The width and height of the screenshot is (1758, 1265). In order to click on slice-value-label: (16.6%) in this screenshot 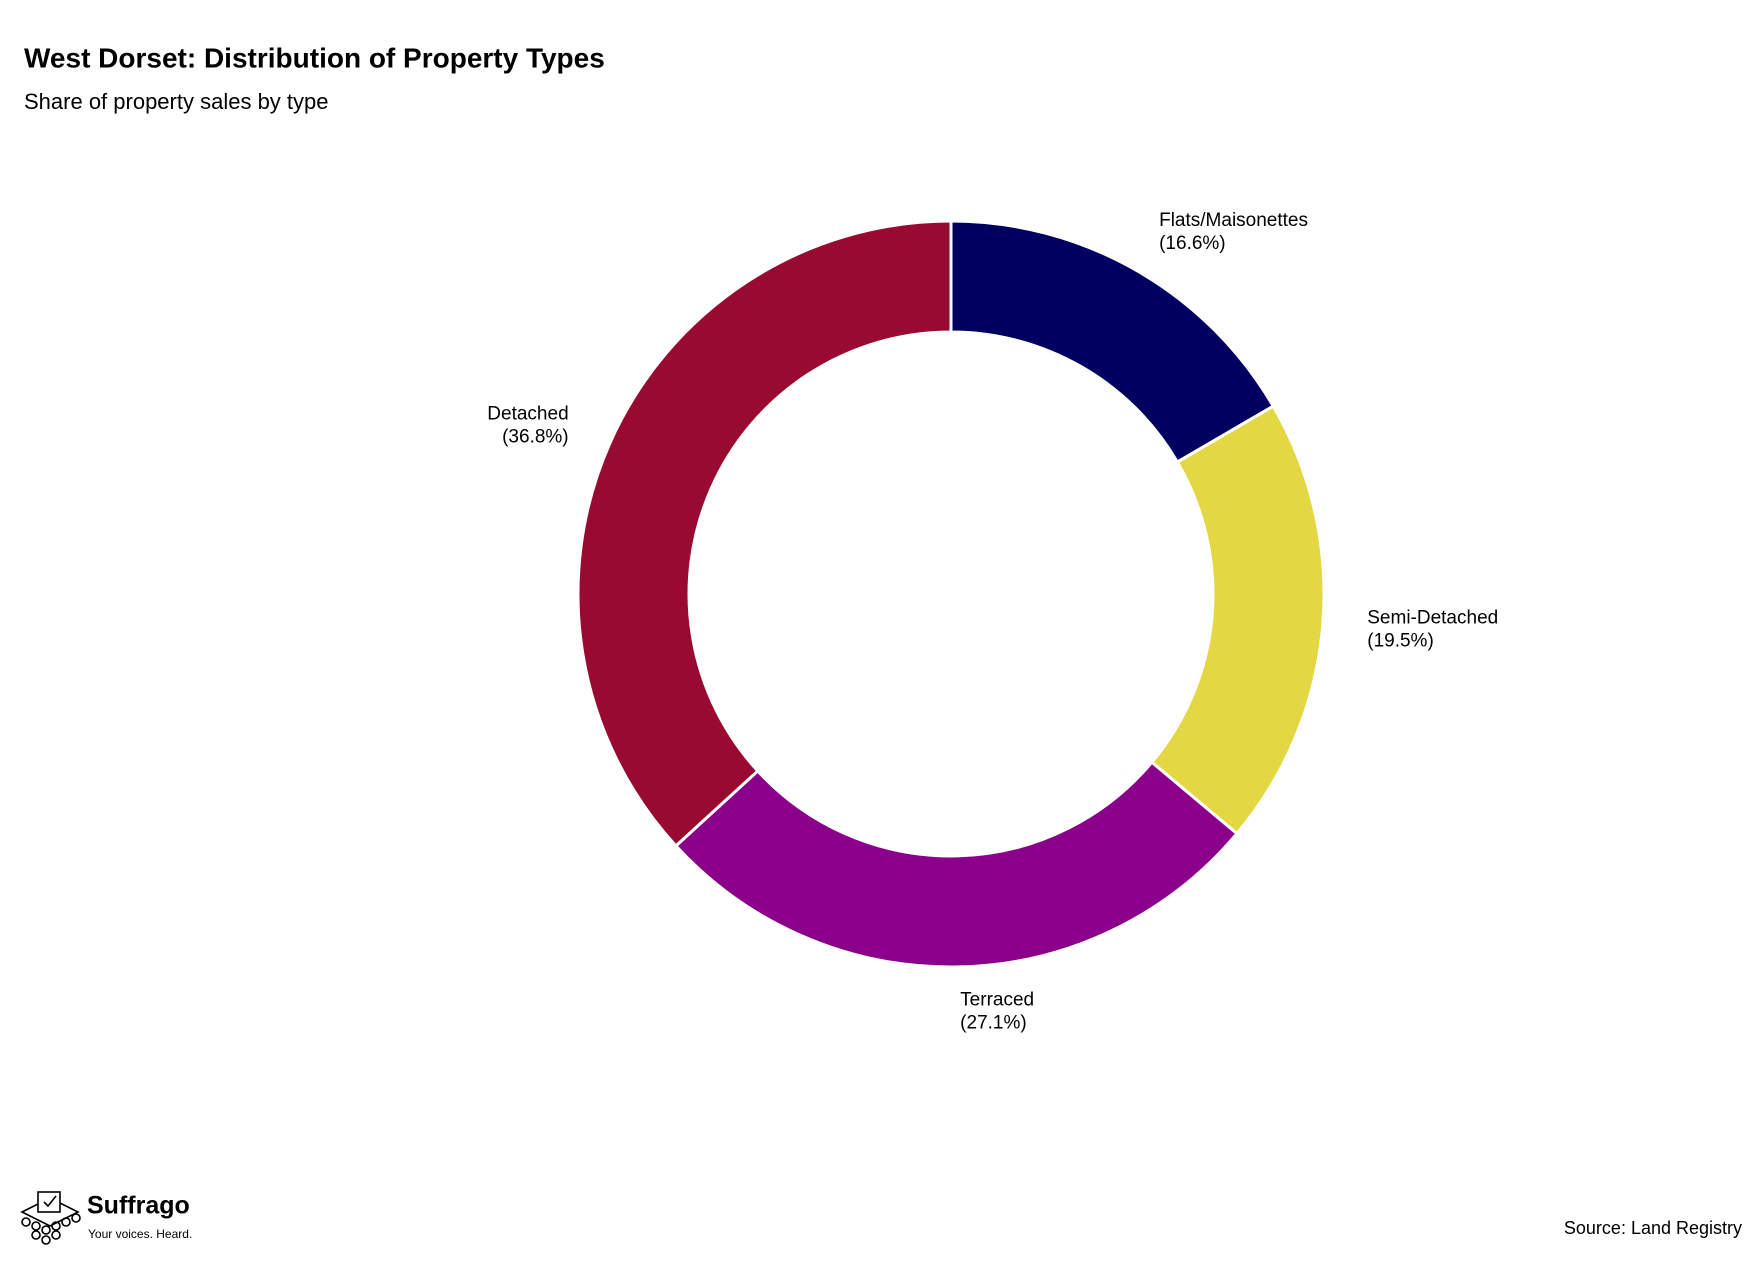, I will do `click(1192, 243)`.